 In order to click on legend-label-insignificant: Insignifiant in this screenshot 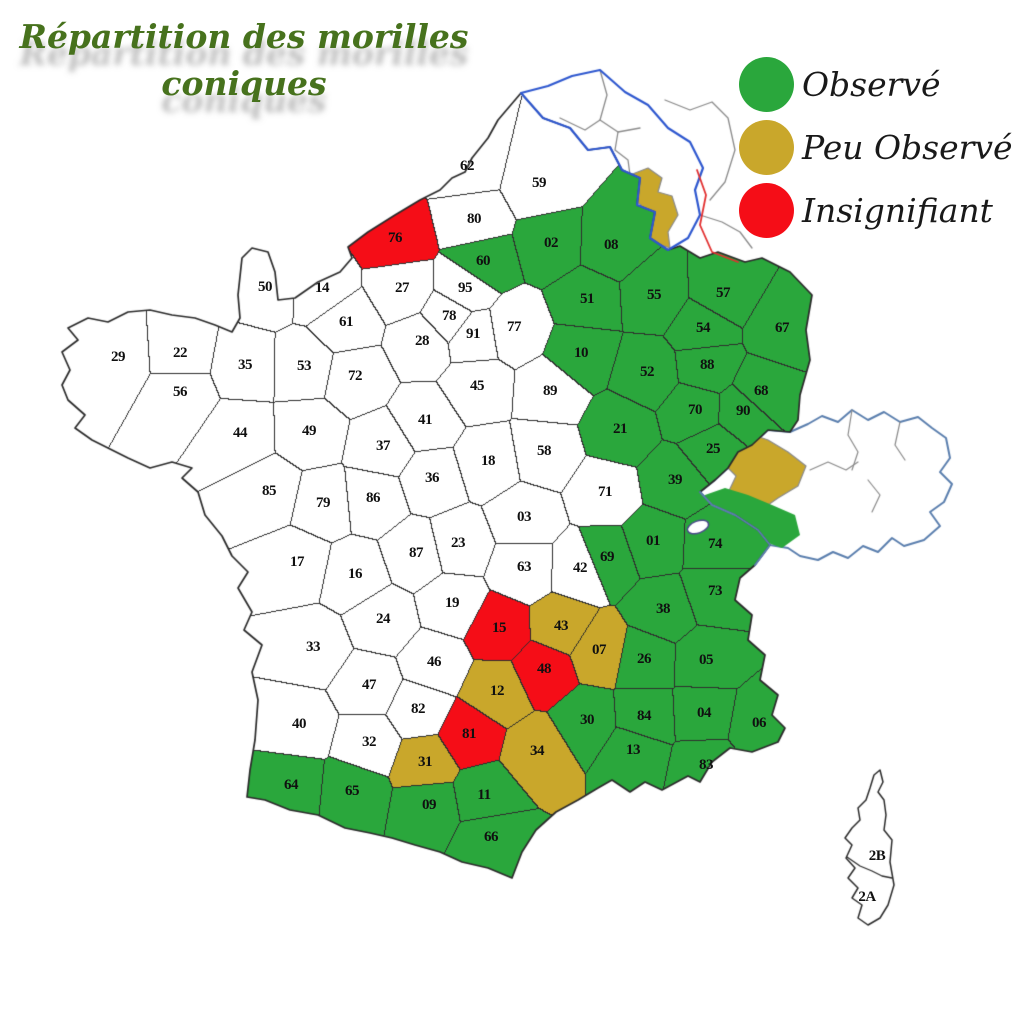, I will do `click(897, 210)`.